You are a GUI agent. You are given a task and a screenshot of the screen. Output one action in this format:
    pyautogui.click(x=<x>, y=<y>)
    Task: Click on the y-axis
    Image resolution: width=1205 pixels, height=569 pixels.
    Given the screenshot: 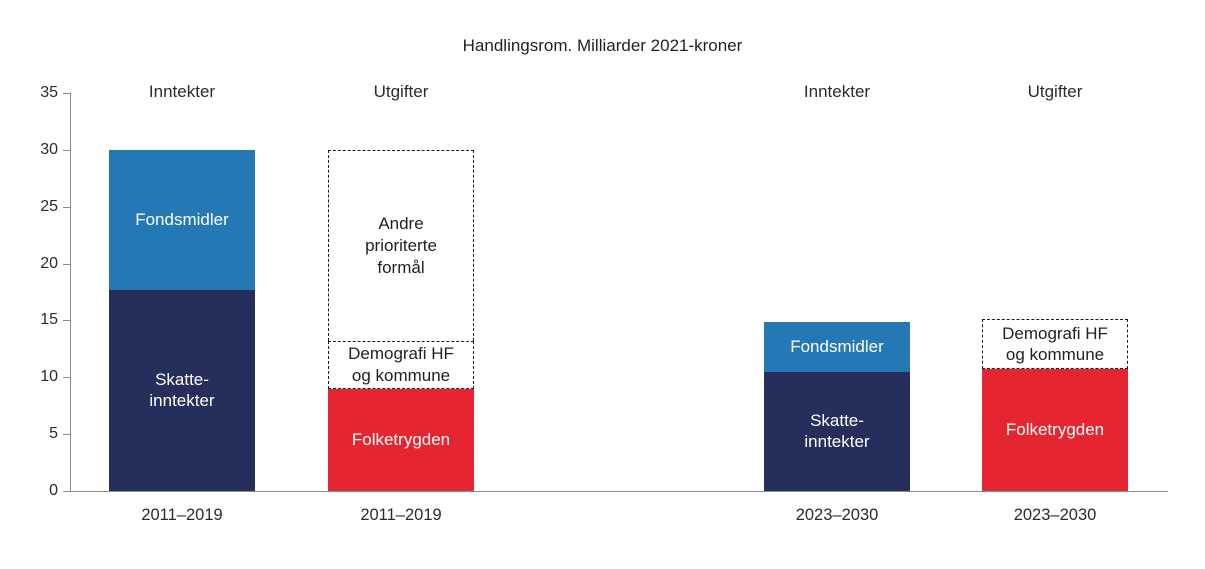 What is the action you would take?
    pyautogui.click(x=70, y=292)
    